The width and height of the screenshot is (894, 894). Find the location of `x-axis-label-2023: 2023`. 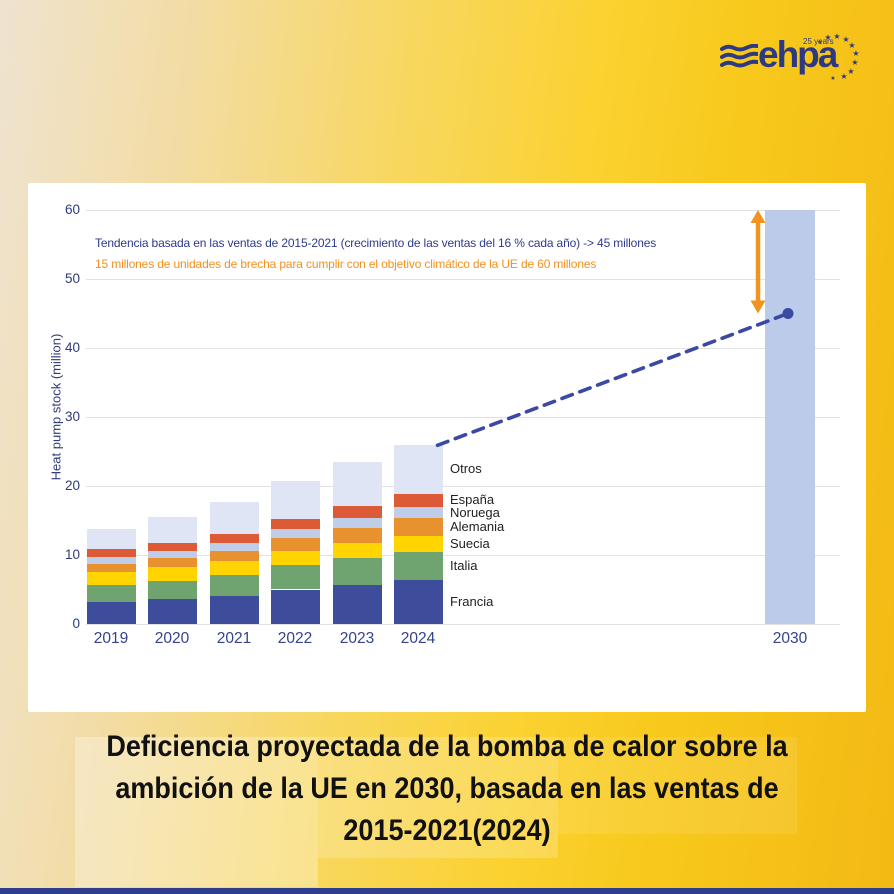

x-axis-label-2023: 2023 is located at coordinates (357, 638).